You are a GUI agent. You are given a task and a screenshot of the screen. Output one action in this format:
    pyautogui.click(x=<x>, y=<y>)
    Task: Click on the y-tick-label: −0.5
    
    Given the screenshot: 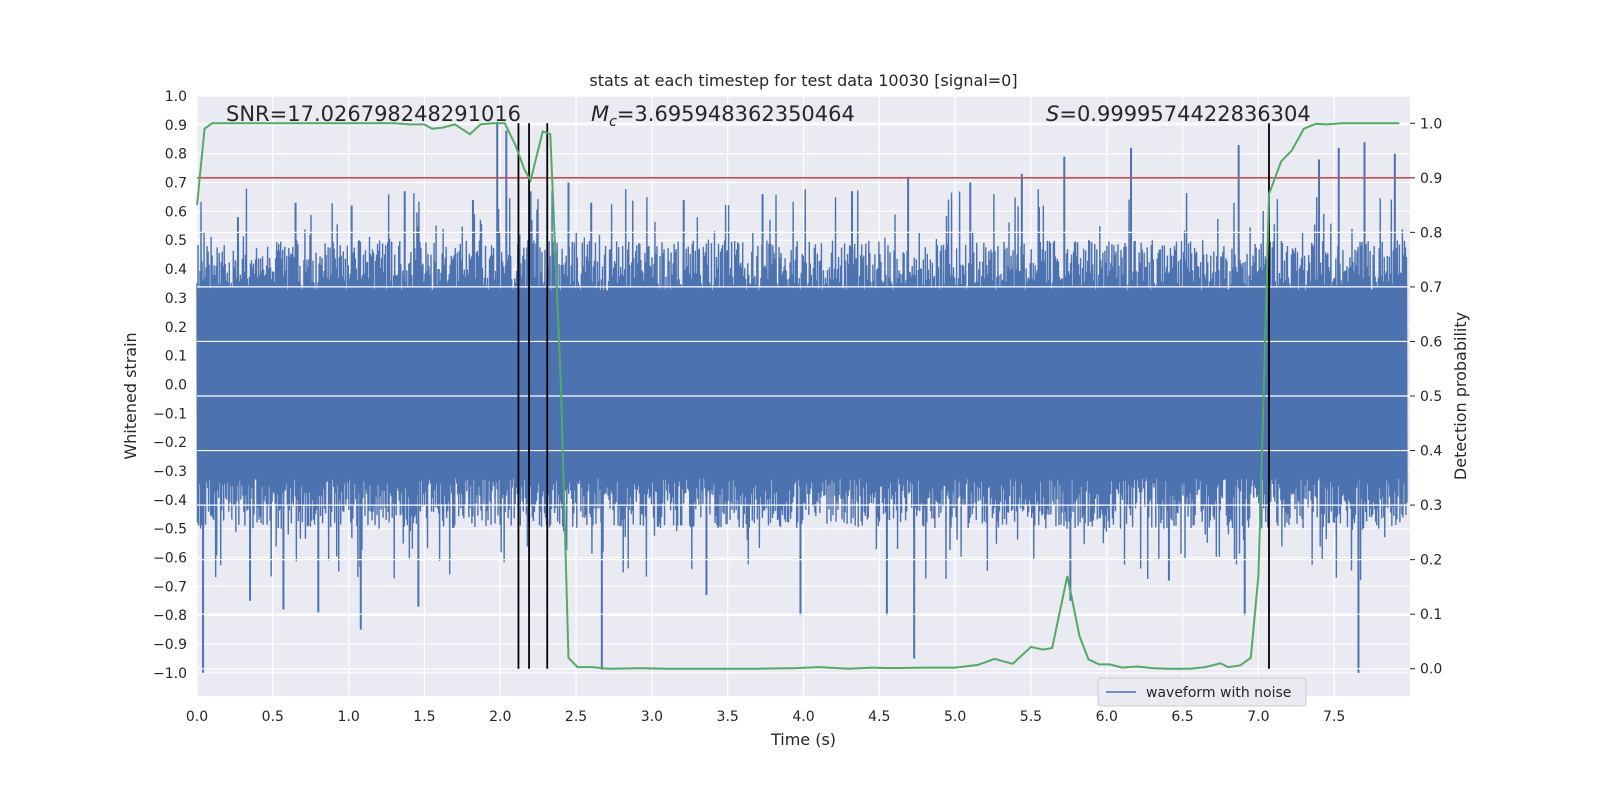 What is the action you would take?
    pyautogui.click(x=170, y=530)
    